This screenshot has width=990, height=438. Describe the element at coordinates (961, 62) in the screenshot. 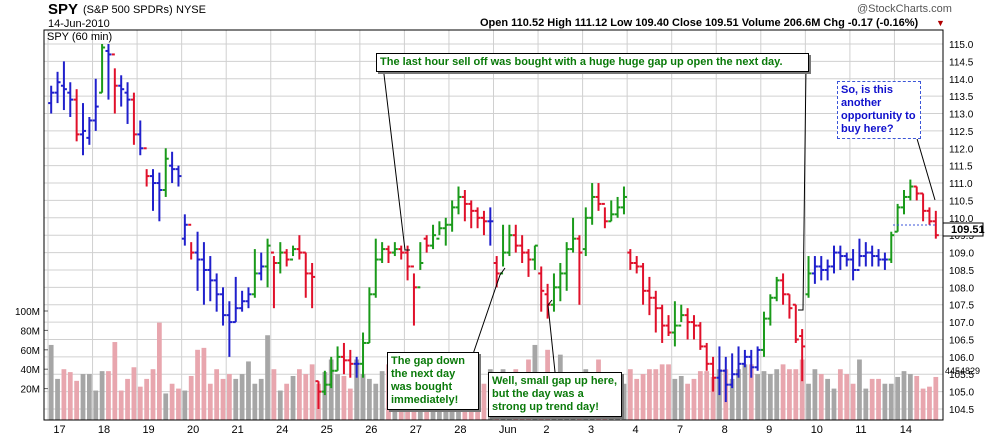

I see `y-tick-label: 114.5` at that location.